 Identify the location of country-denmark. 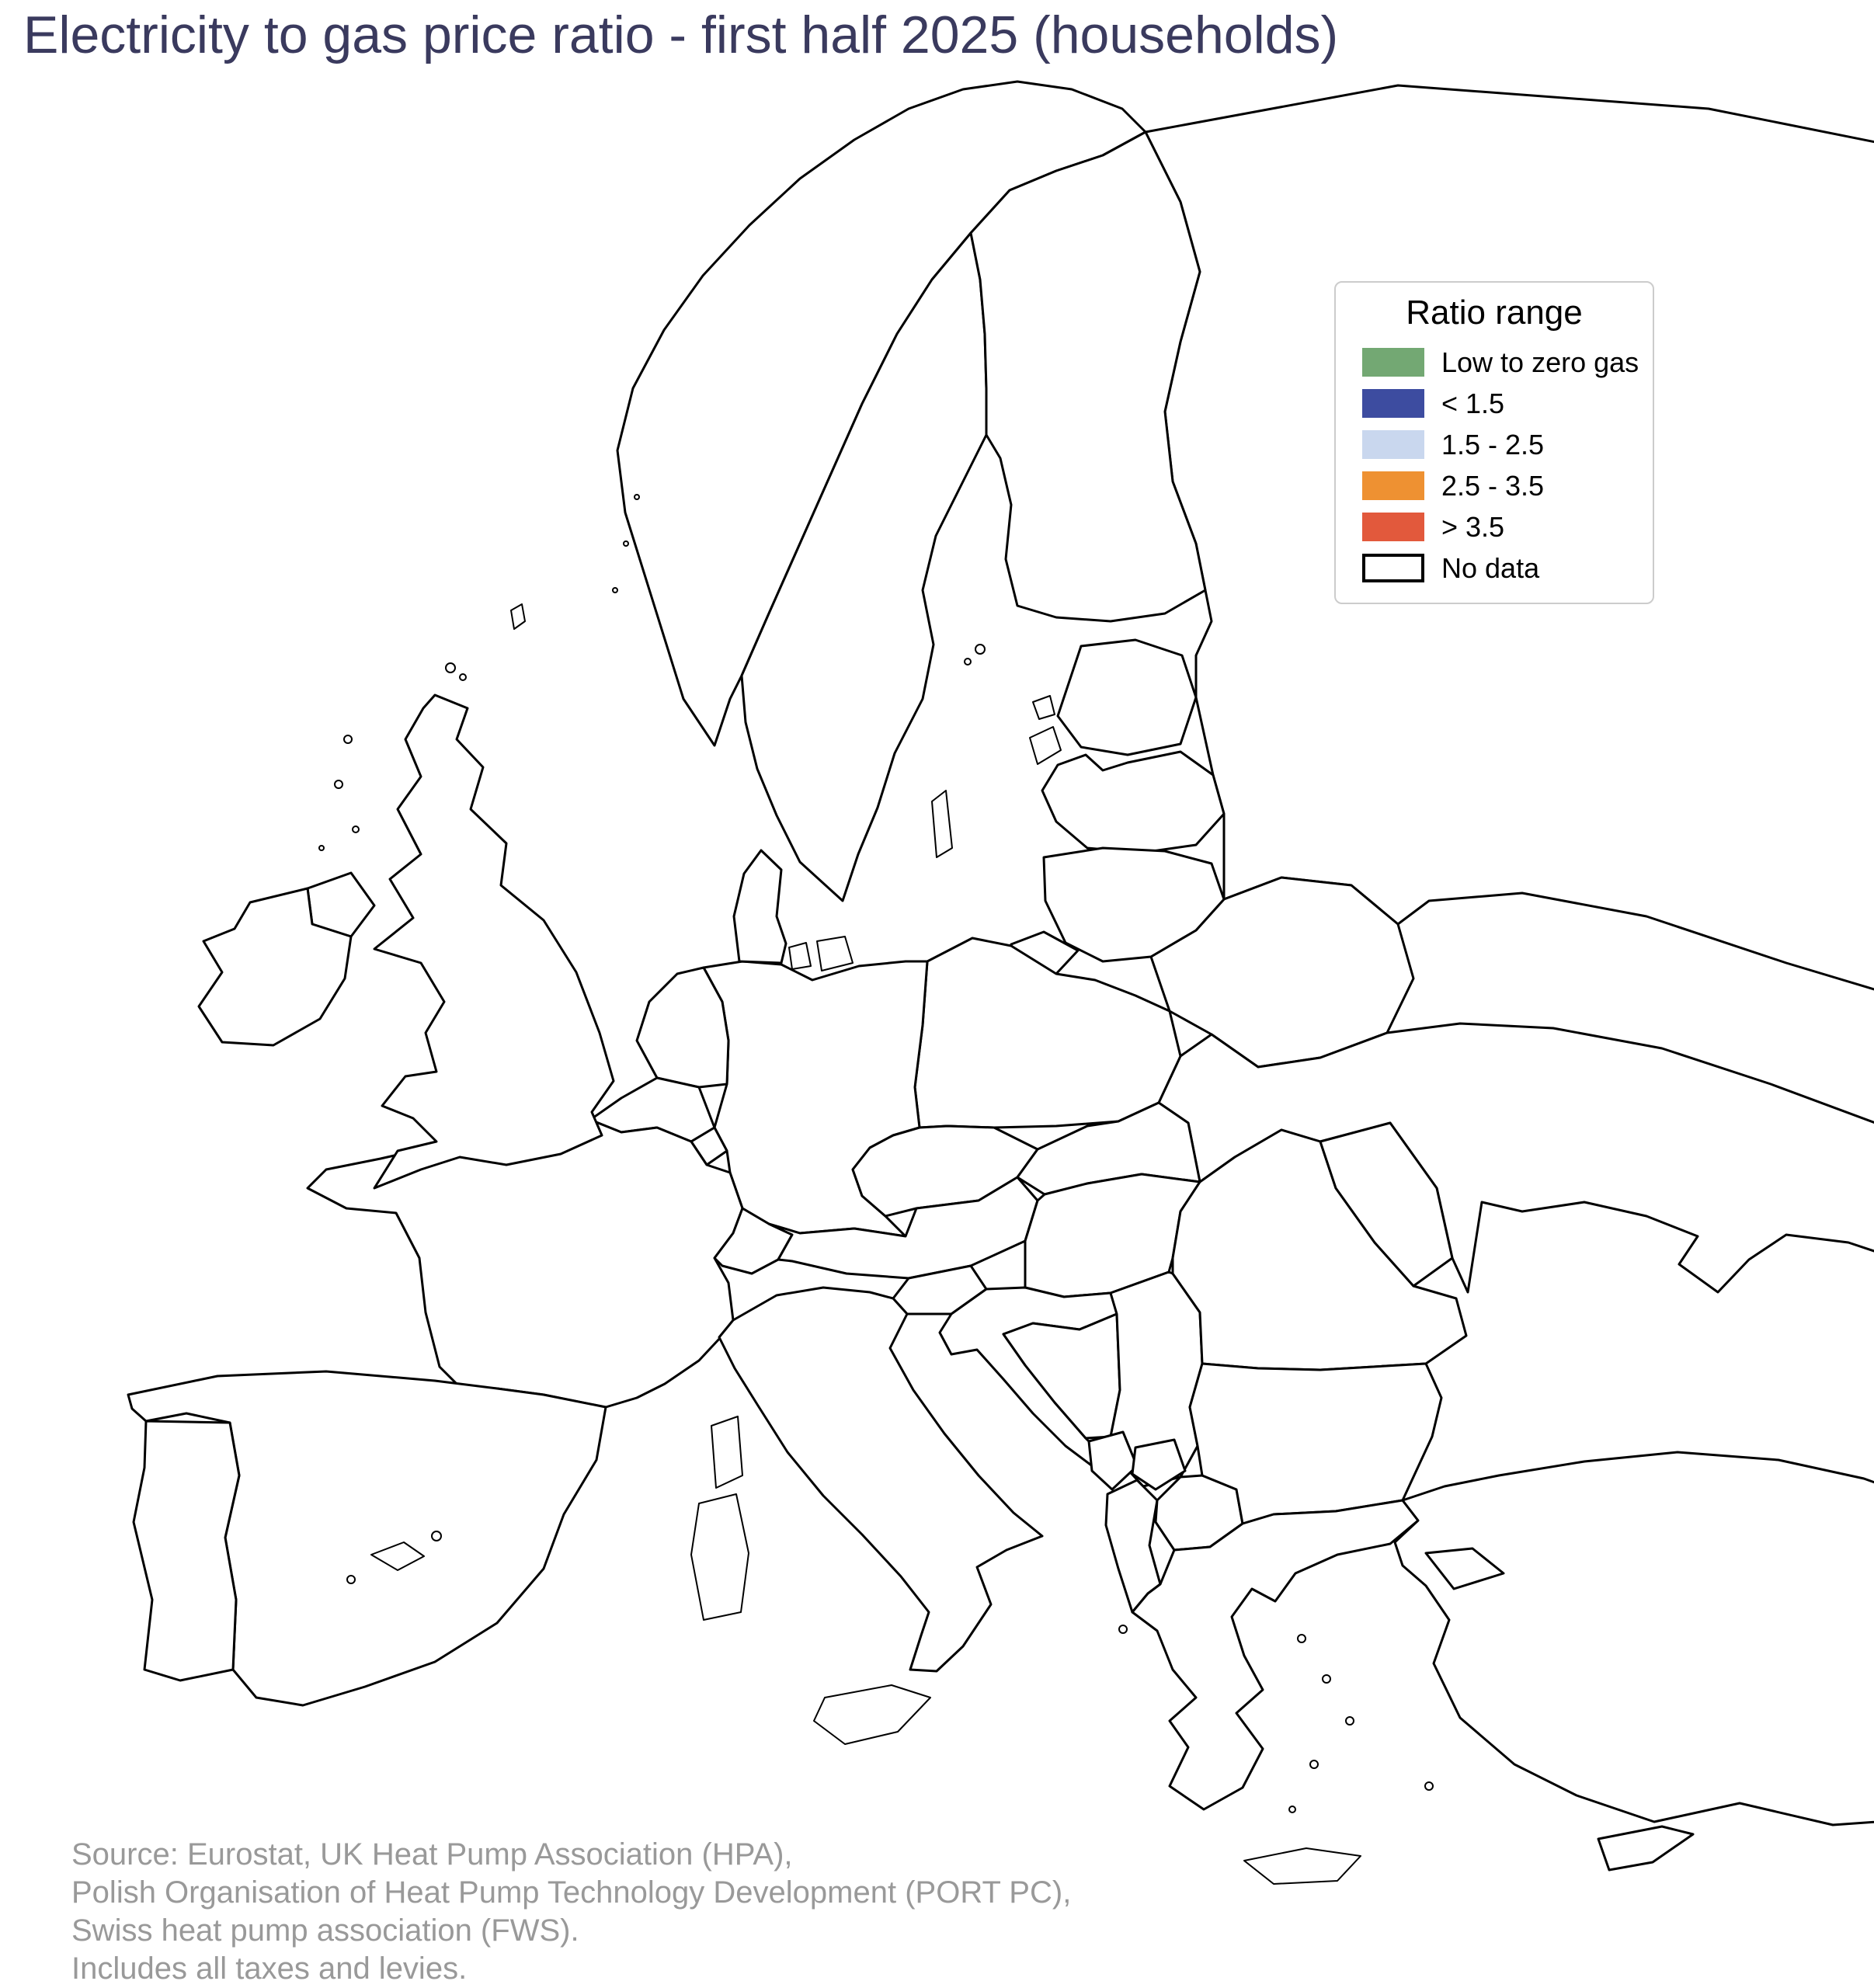
(759, 906).